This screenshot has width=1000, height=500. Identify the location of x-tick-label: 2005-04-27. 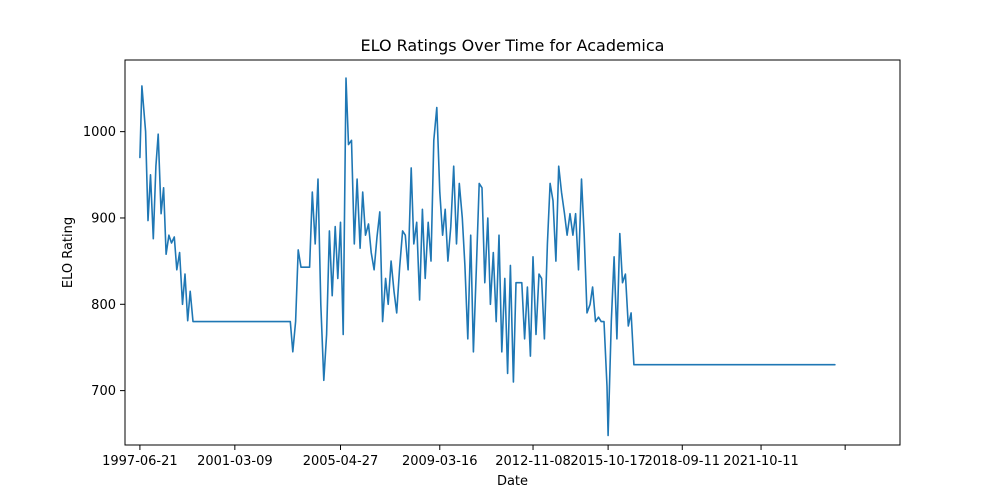
(341, 461).